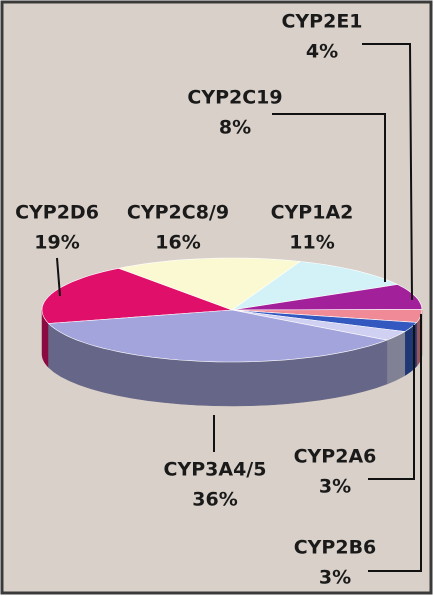  Describe the element at coordinates (335, 457) in the screenshot. I see `slice-label: CYP2A6` at that location.